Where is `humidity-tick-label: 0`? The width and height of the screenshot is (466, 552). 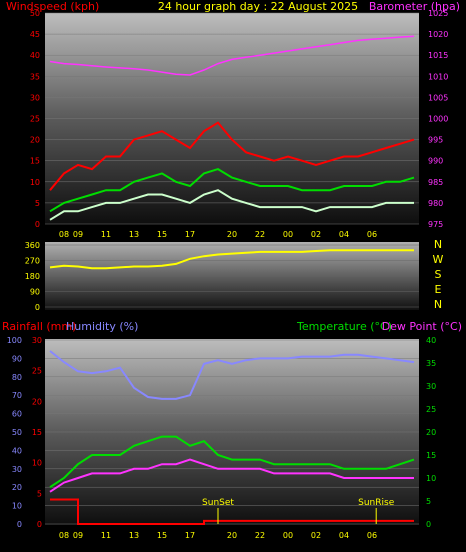 humidity-tick-label: 0 is located at coordinates (19, 524).